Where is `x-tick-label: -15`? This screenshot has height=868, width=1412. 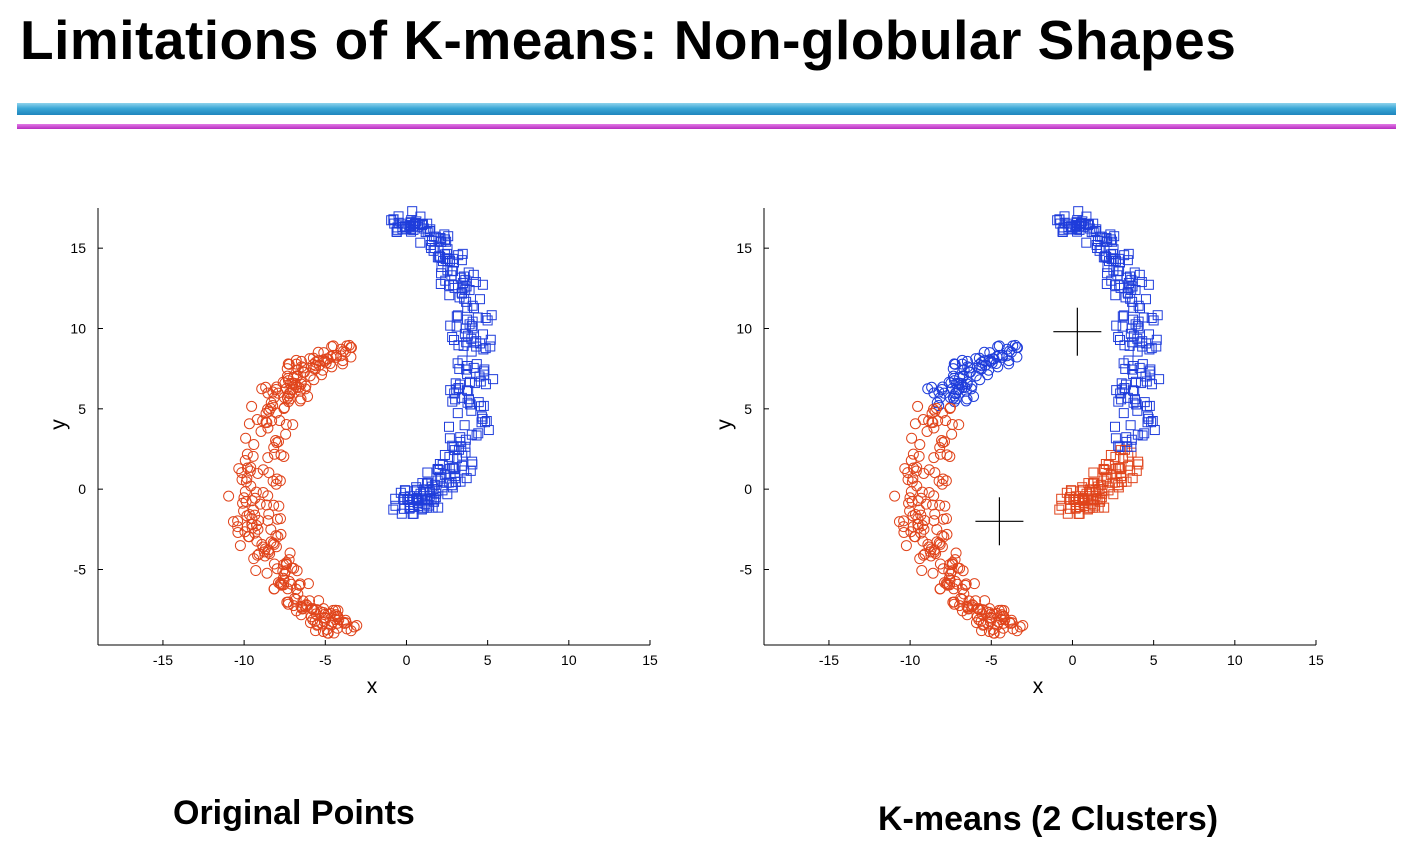
x-tick-label: -15 is located at coordinates (163, 660).